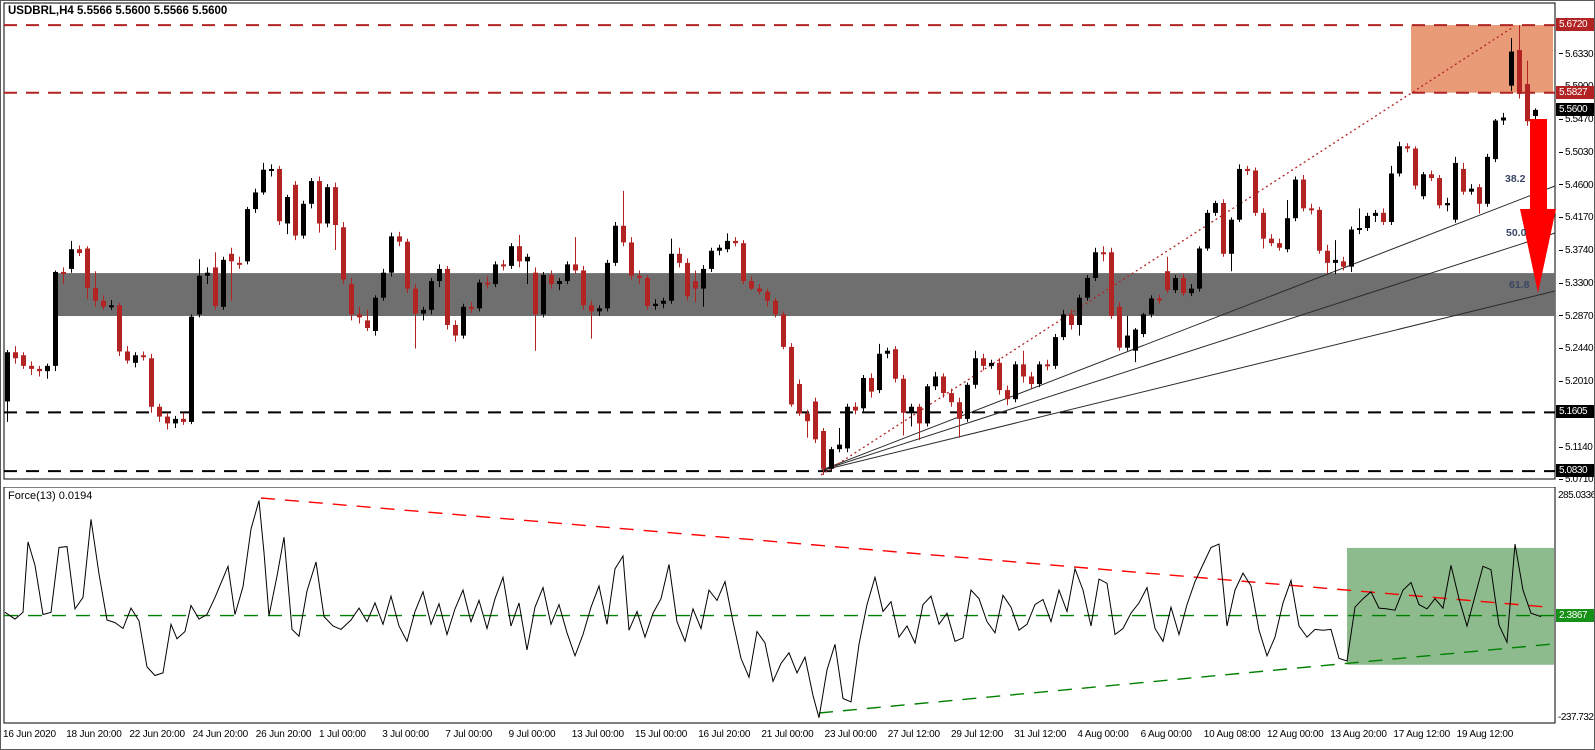  I want to click on rising-support-line, so click(1186, 678).